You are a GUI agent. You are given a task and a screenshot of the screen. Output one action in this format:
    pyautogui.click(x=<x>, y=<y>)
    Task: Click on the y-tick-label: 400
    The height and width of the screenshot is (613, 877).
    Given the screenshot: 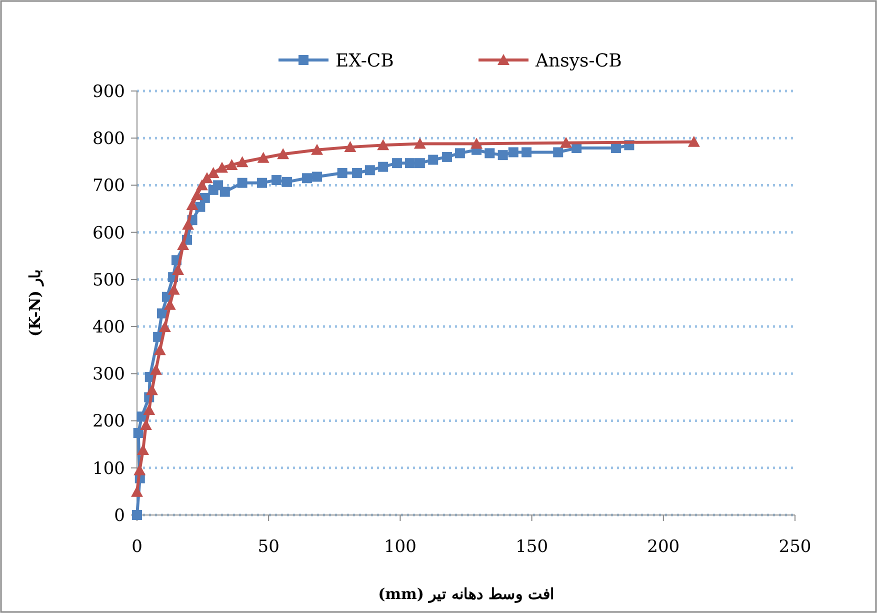 What is the action you would take?
    pyautogui.click(x=108, y=328)
    